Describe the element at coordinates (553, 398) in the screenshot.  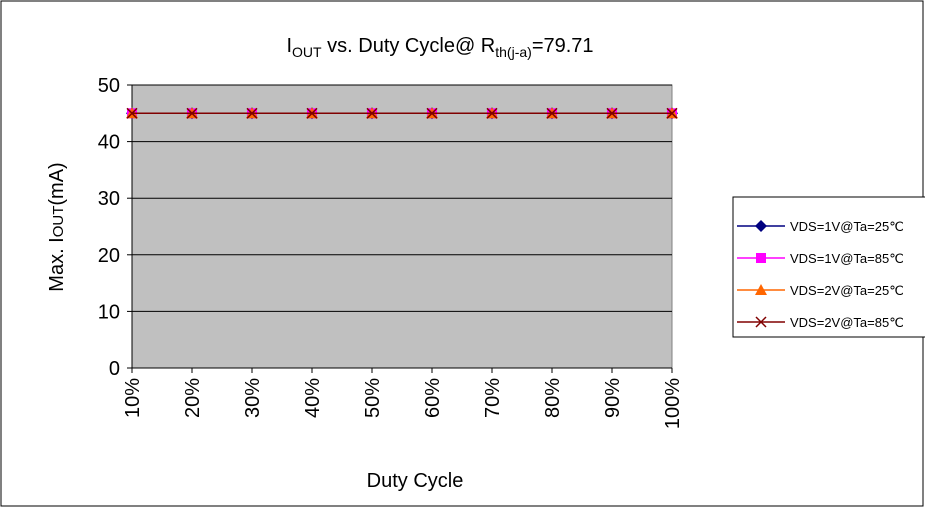
I see `x-tick-label: 80%` at that location.